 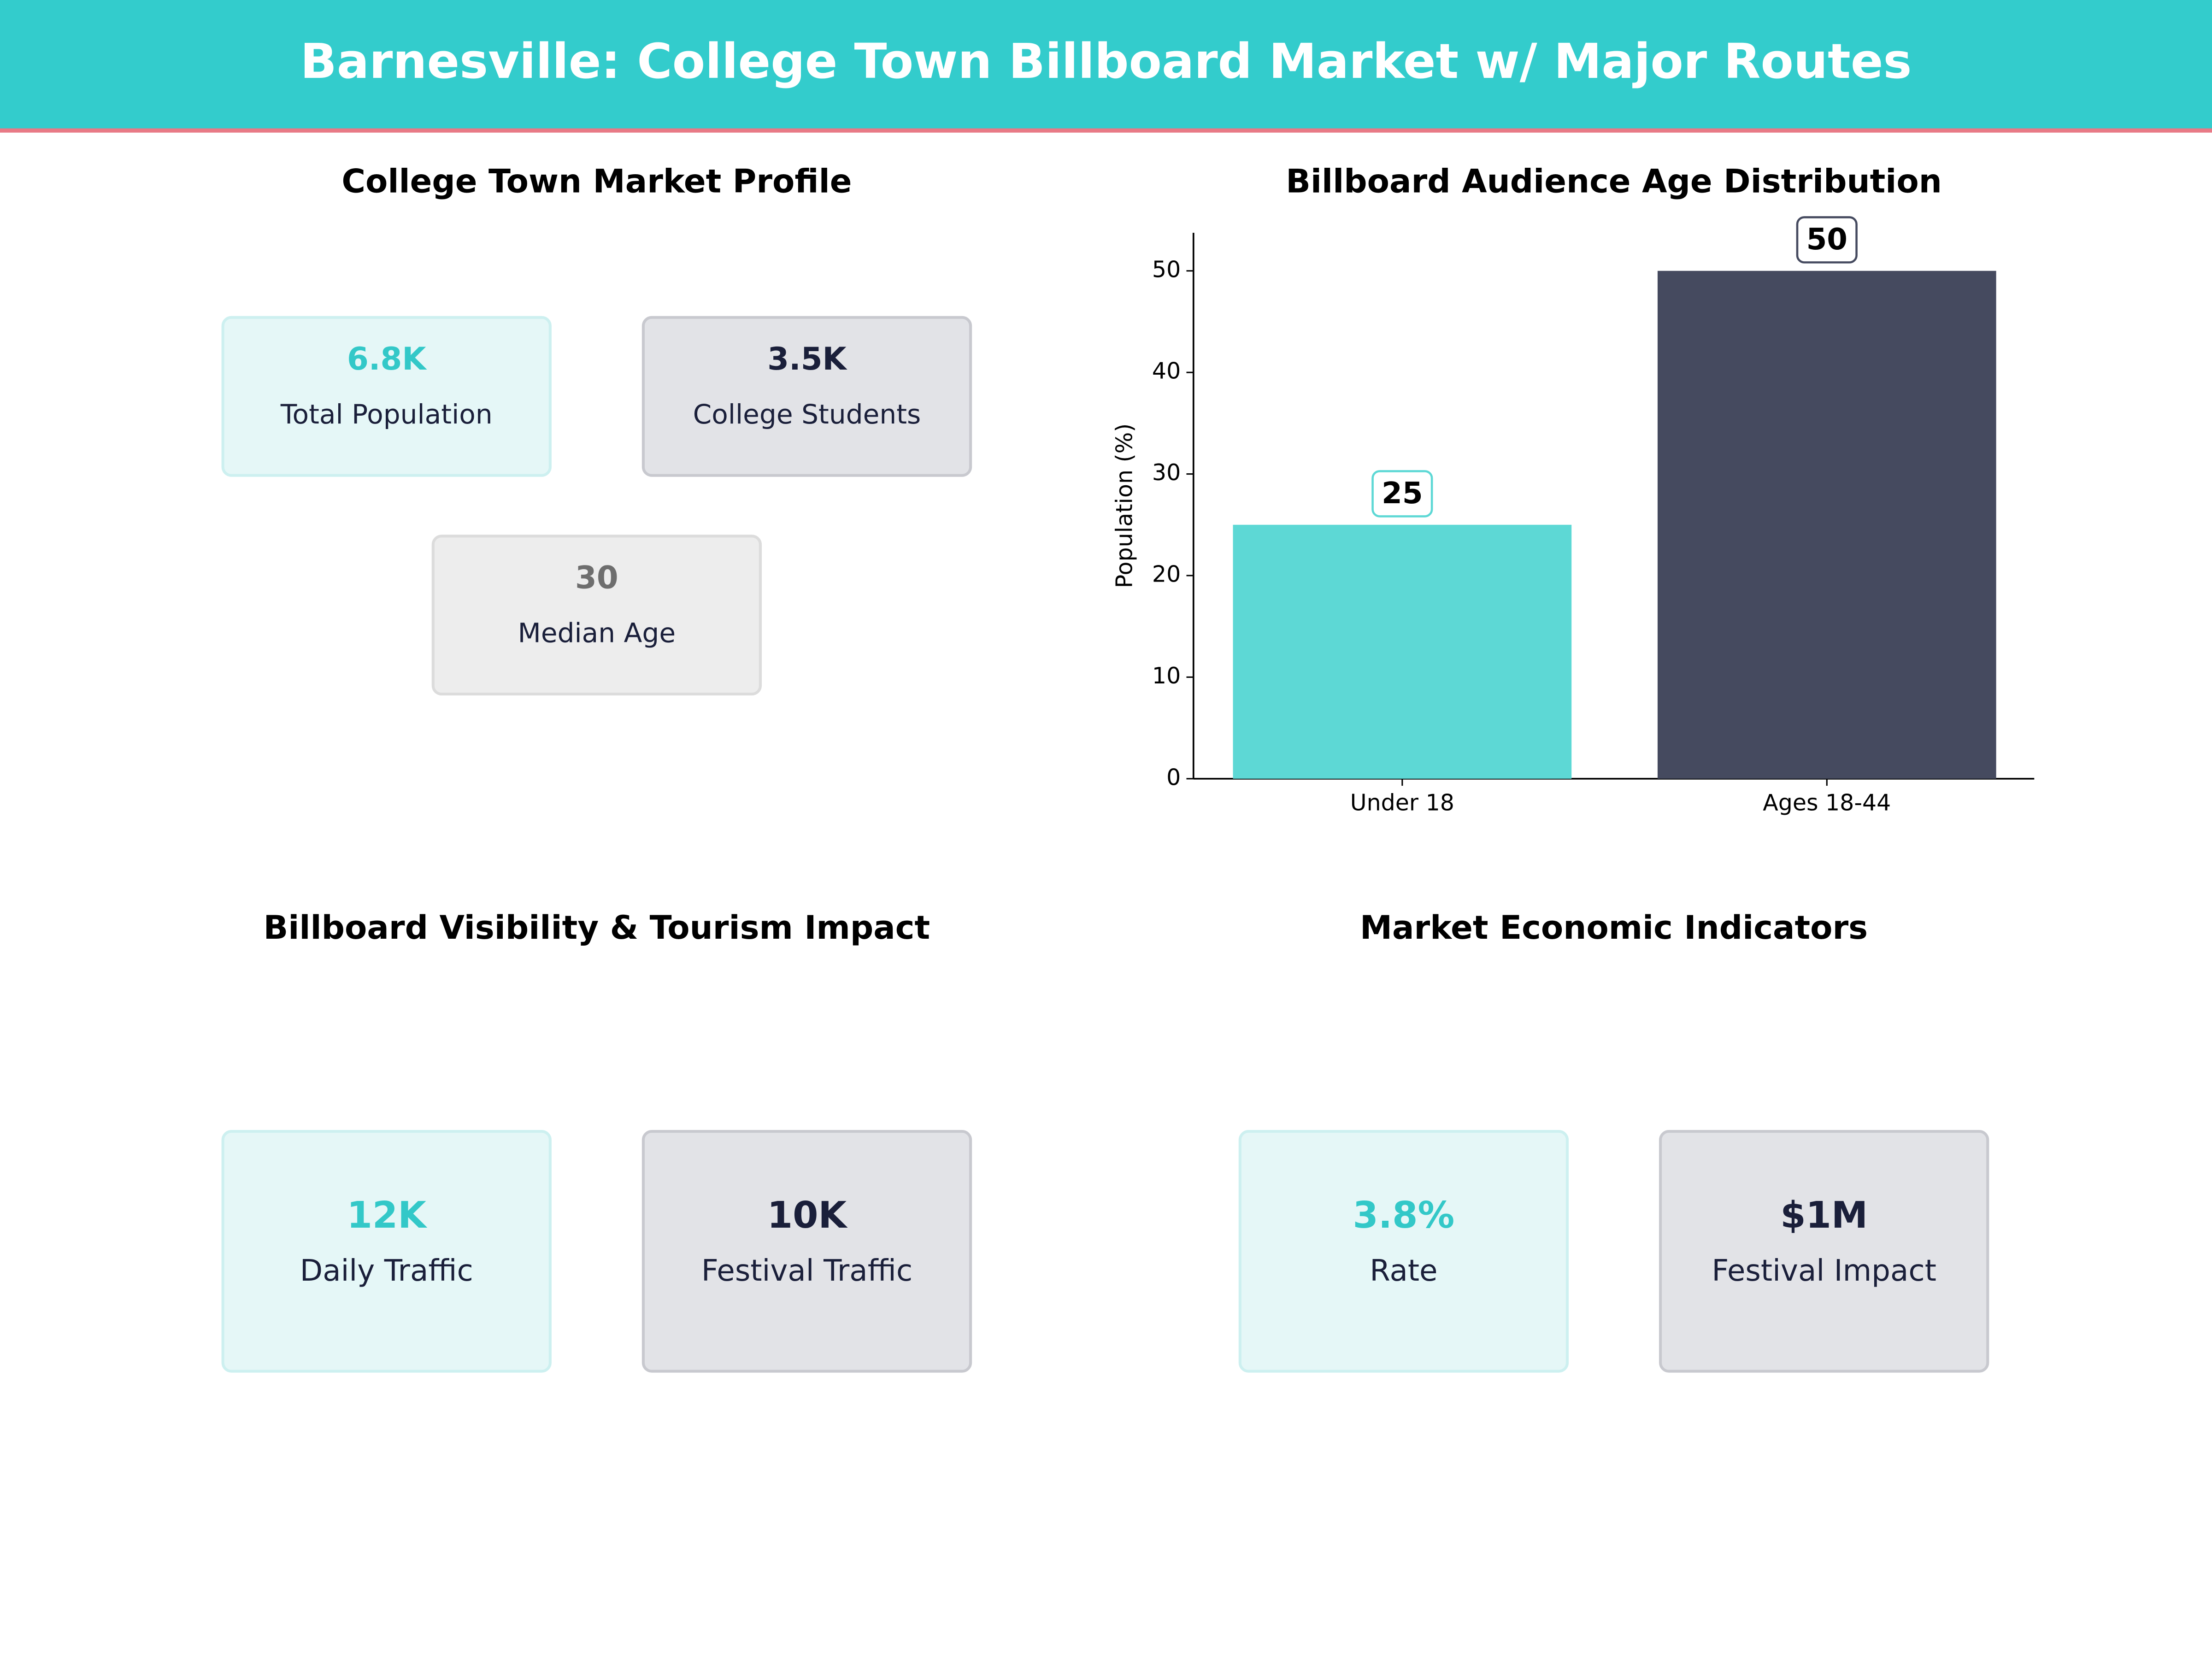 I want to click on kpi-label: Total Population, so click(x=386, y=414).